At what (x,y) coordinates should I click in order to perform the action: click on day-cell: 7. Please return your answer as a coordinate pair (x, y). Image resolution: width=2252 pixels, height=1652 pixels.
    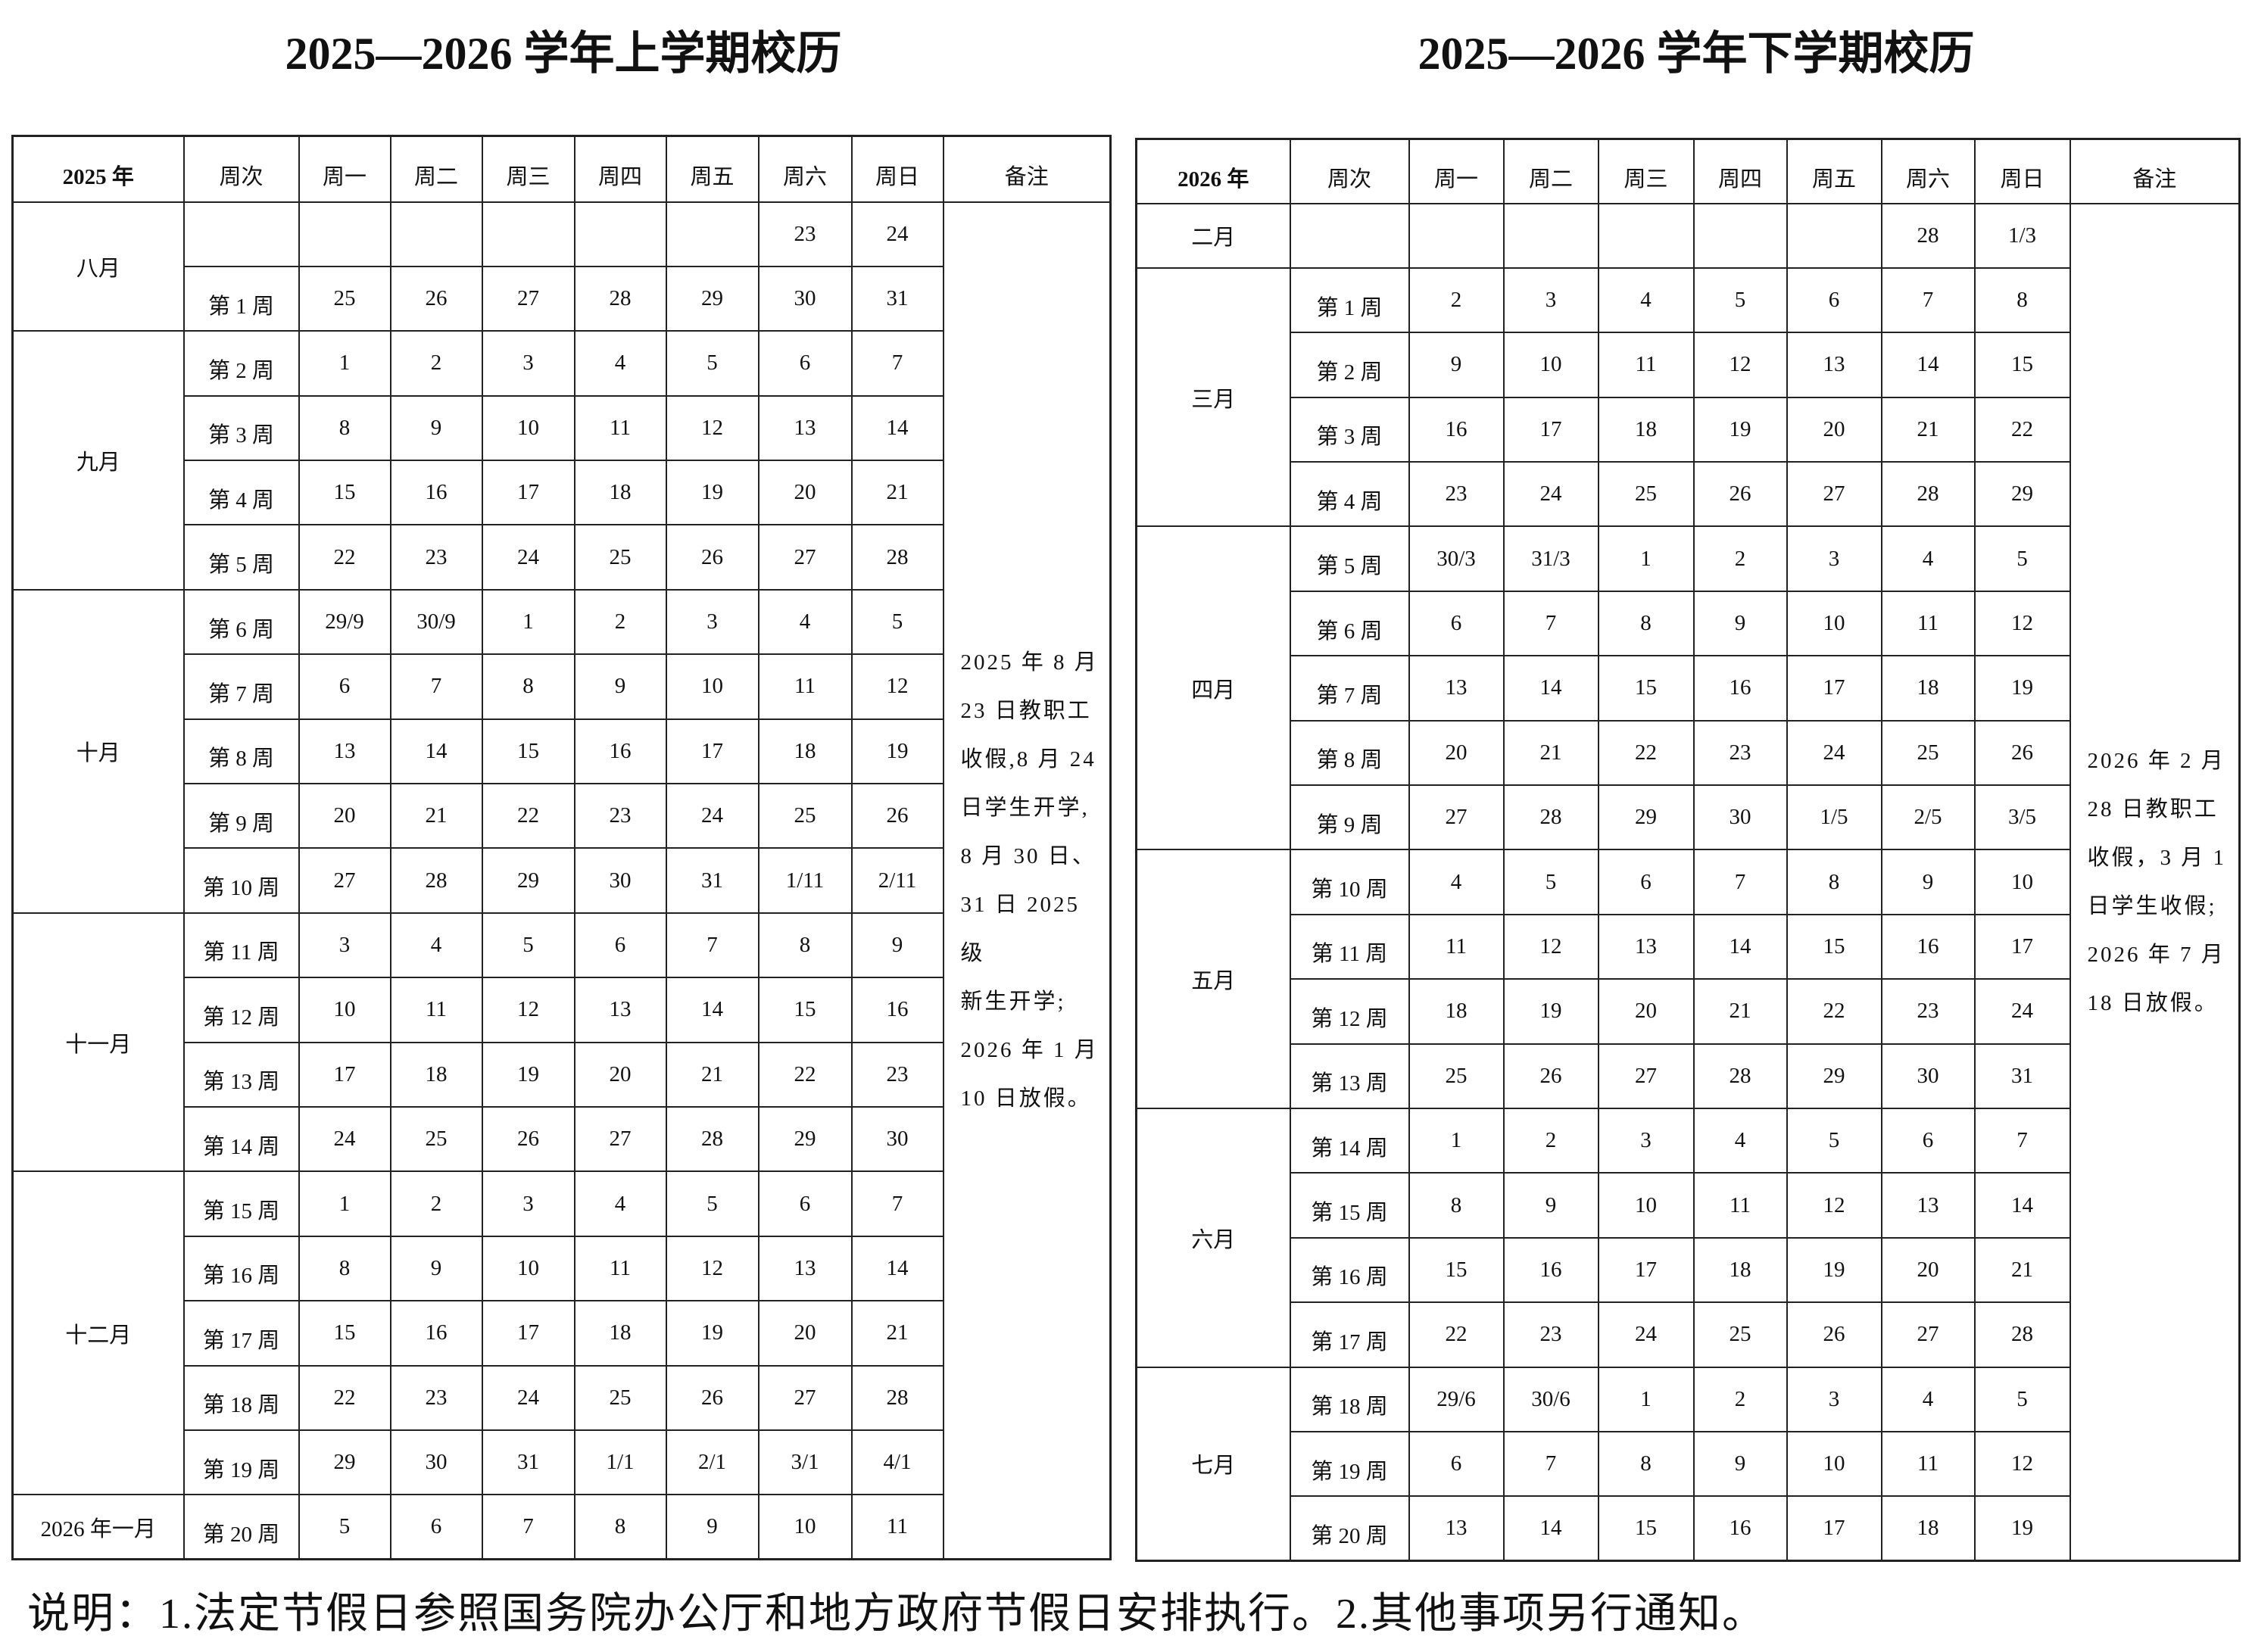
    Looking at the image, I should click on (897, 1203).